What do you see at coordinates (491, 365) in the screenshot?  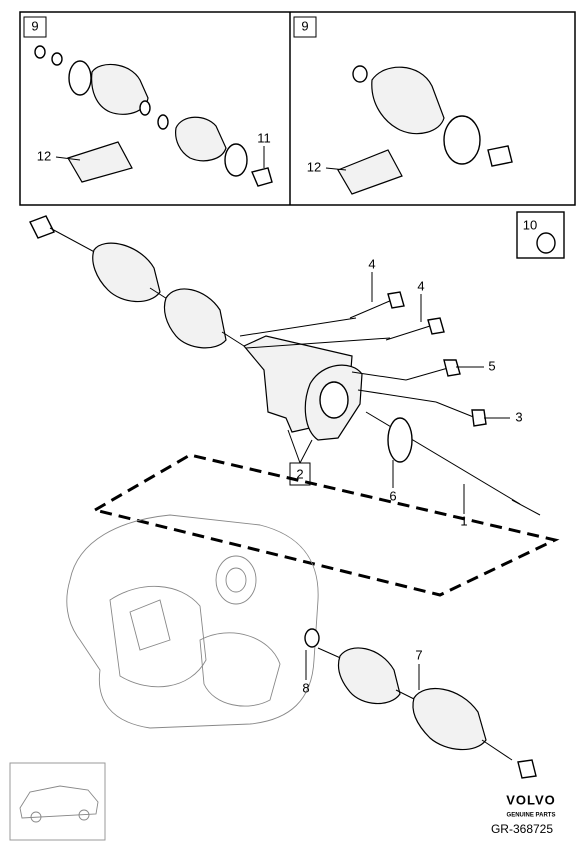 I see `label: 5` at bounding box center [491, 365].